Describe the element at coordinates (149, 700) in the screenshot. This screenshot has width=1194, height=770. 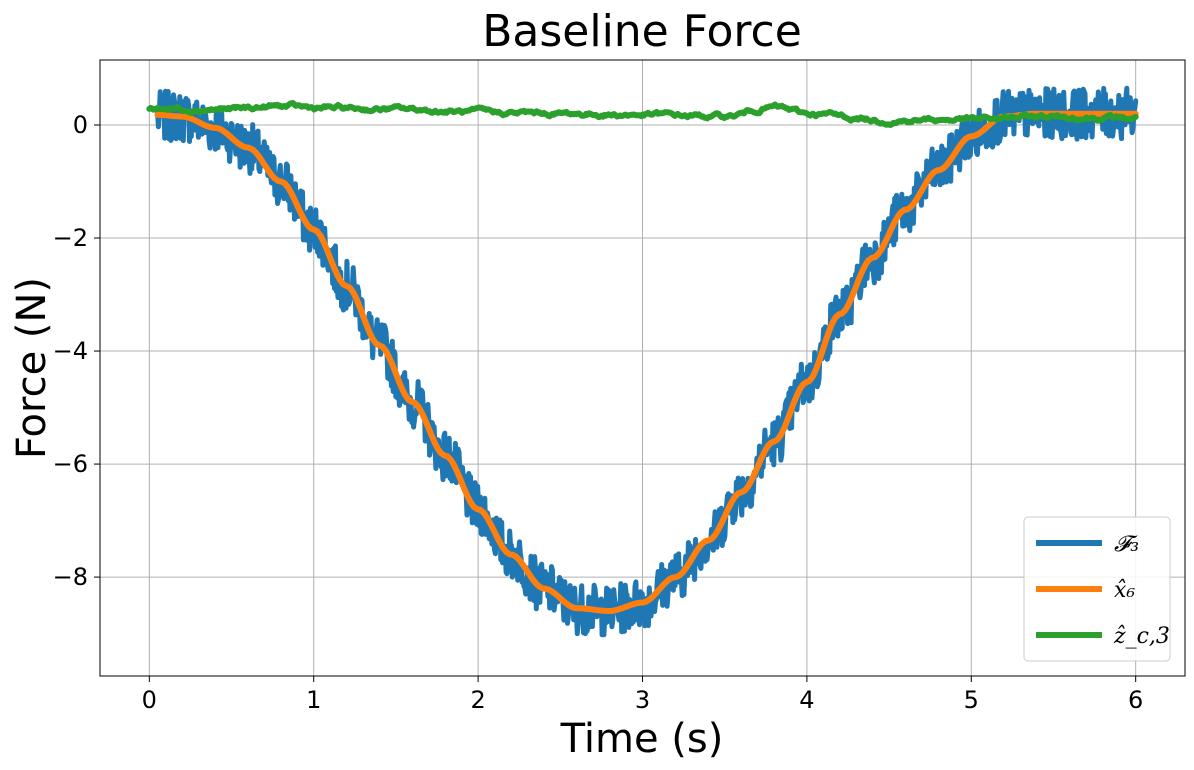
I see `x-tick-label: 0` at that location.